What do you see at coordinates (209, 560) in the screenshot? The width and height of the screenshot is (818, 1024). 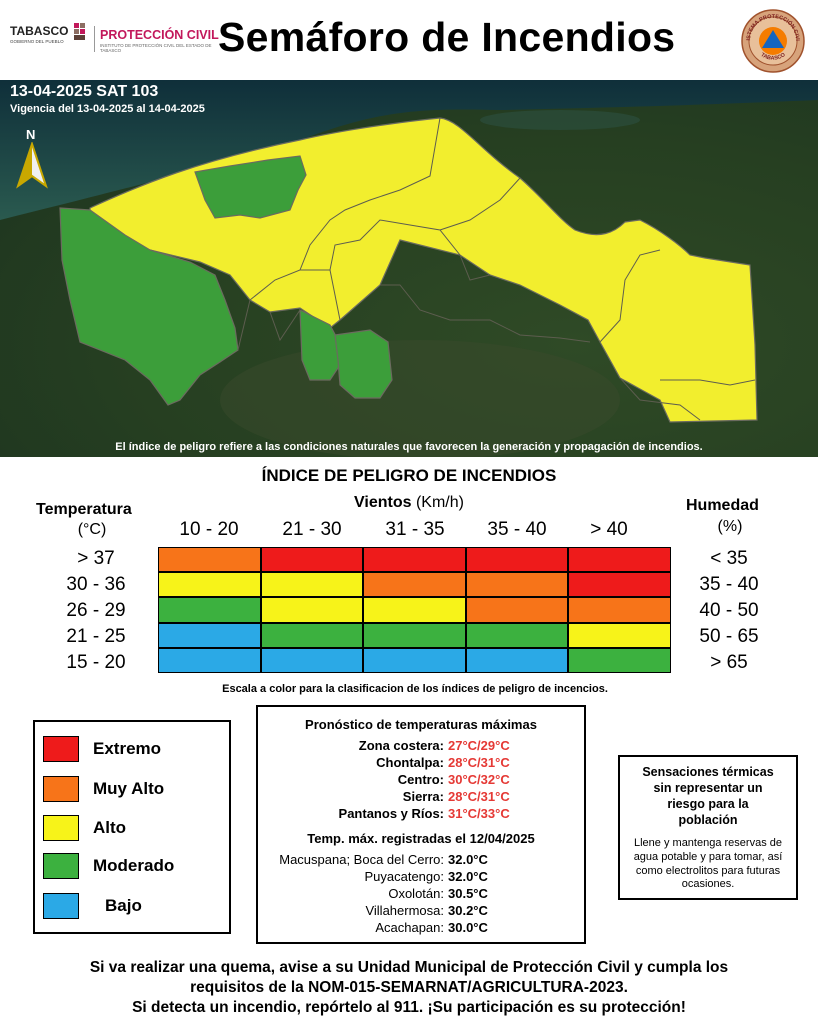 I see `matrix-cell-r0-c0` at bounding box center [209, 560].